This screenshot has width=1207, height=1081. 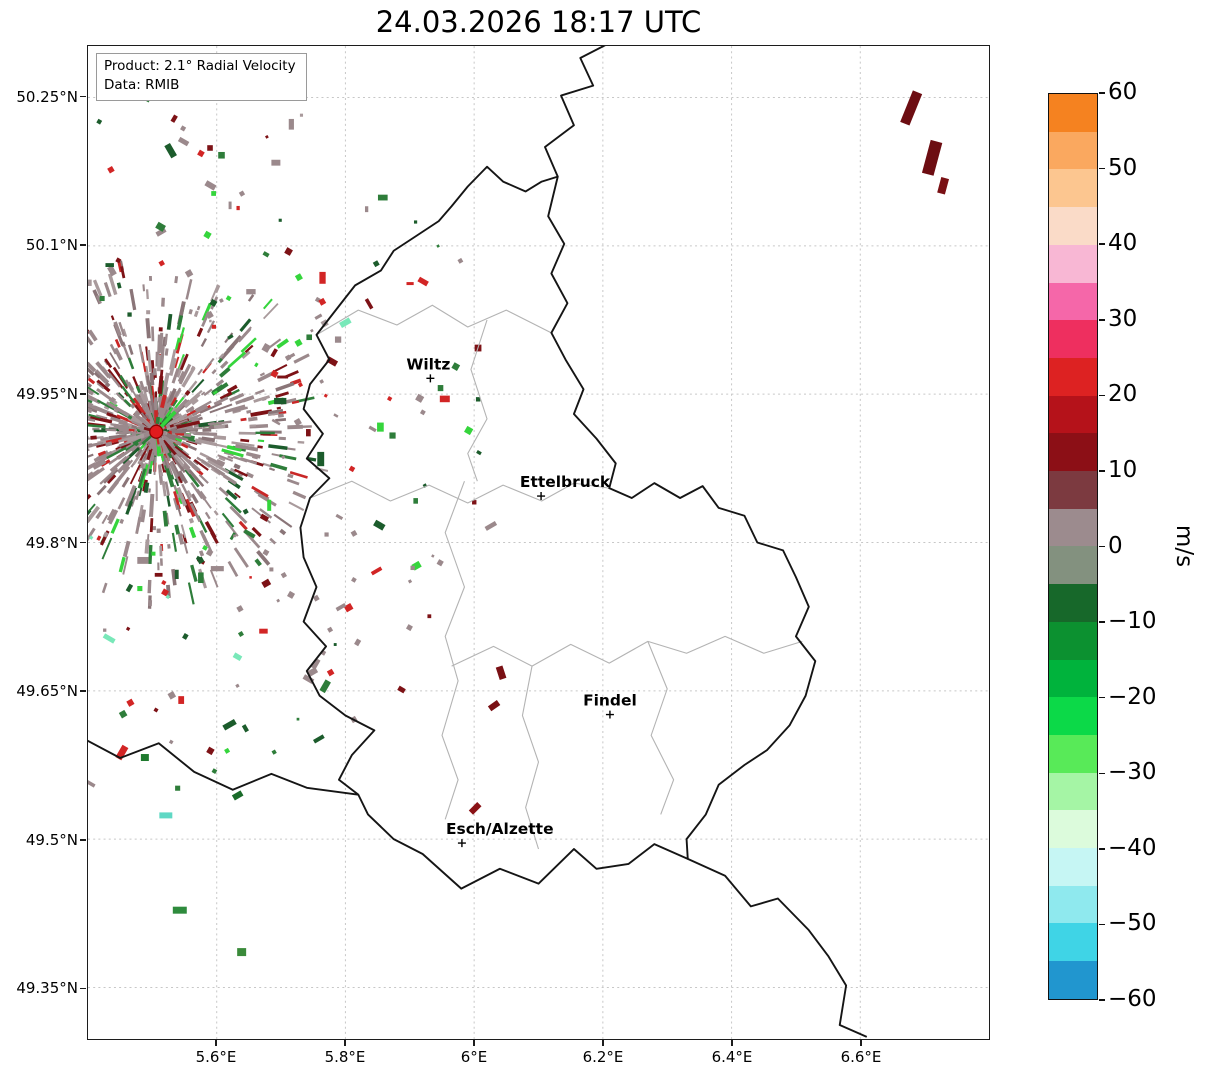 I want to click on colorbar-tick-label: −40, so click(x=1132, y=847).